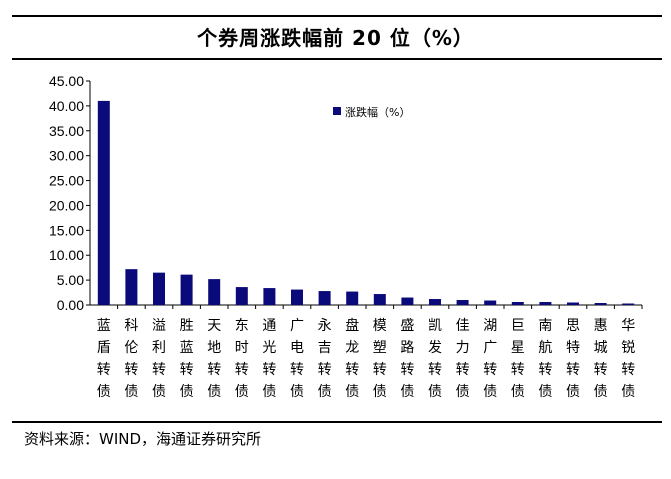 The image size is (671, 479). I want to click on legend-swatch, so click(337, 111).